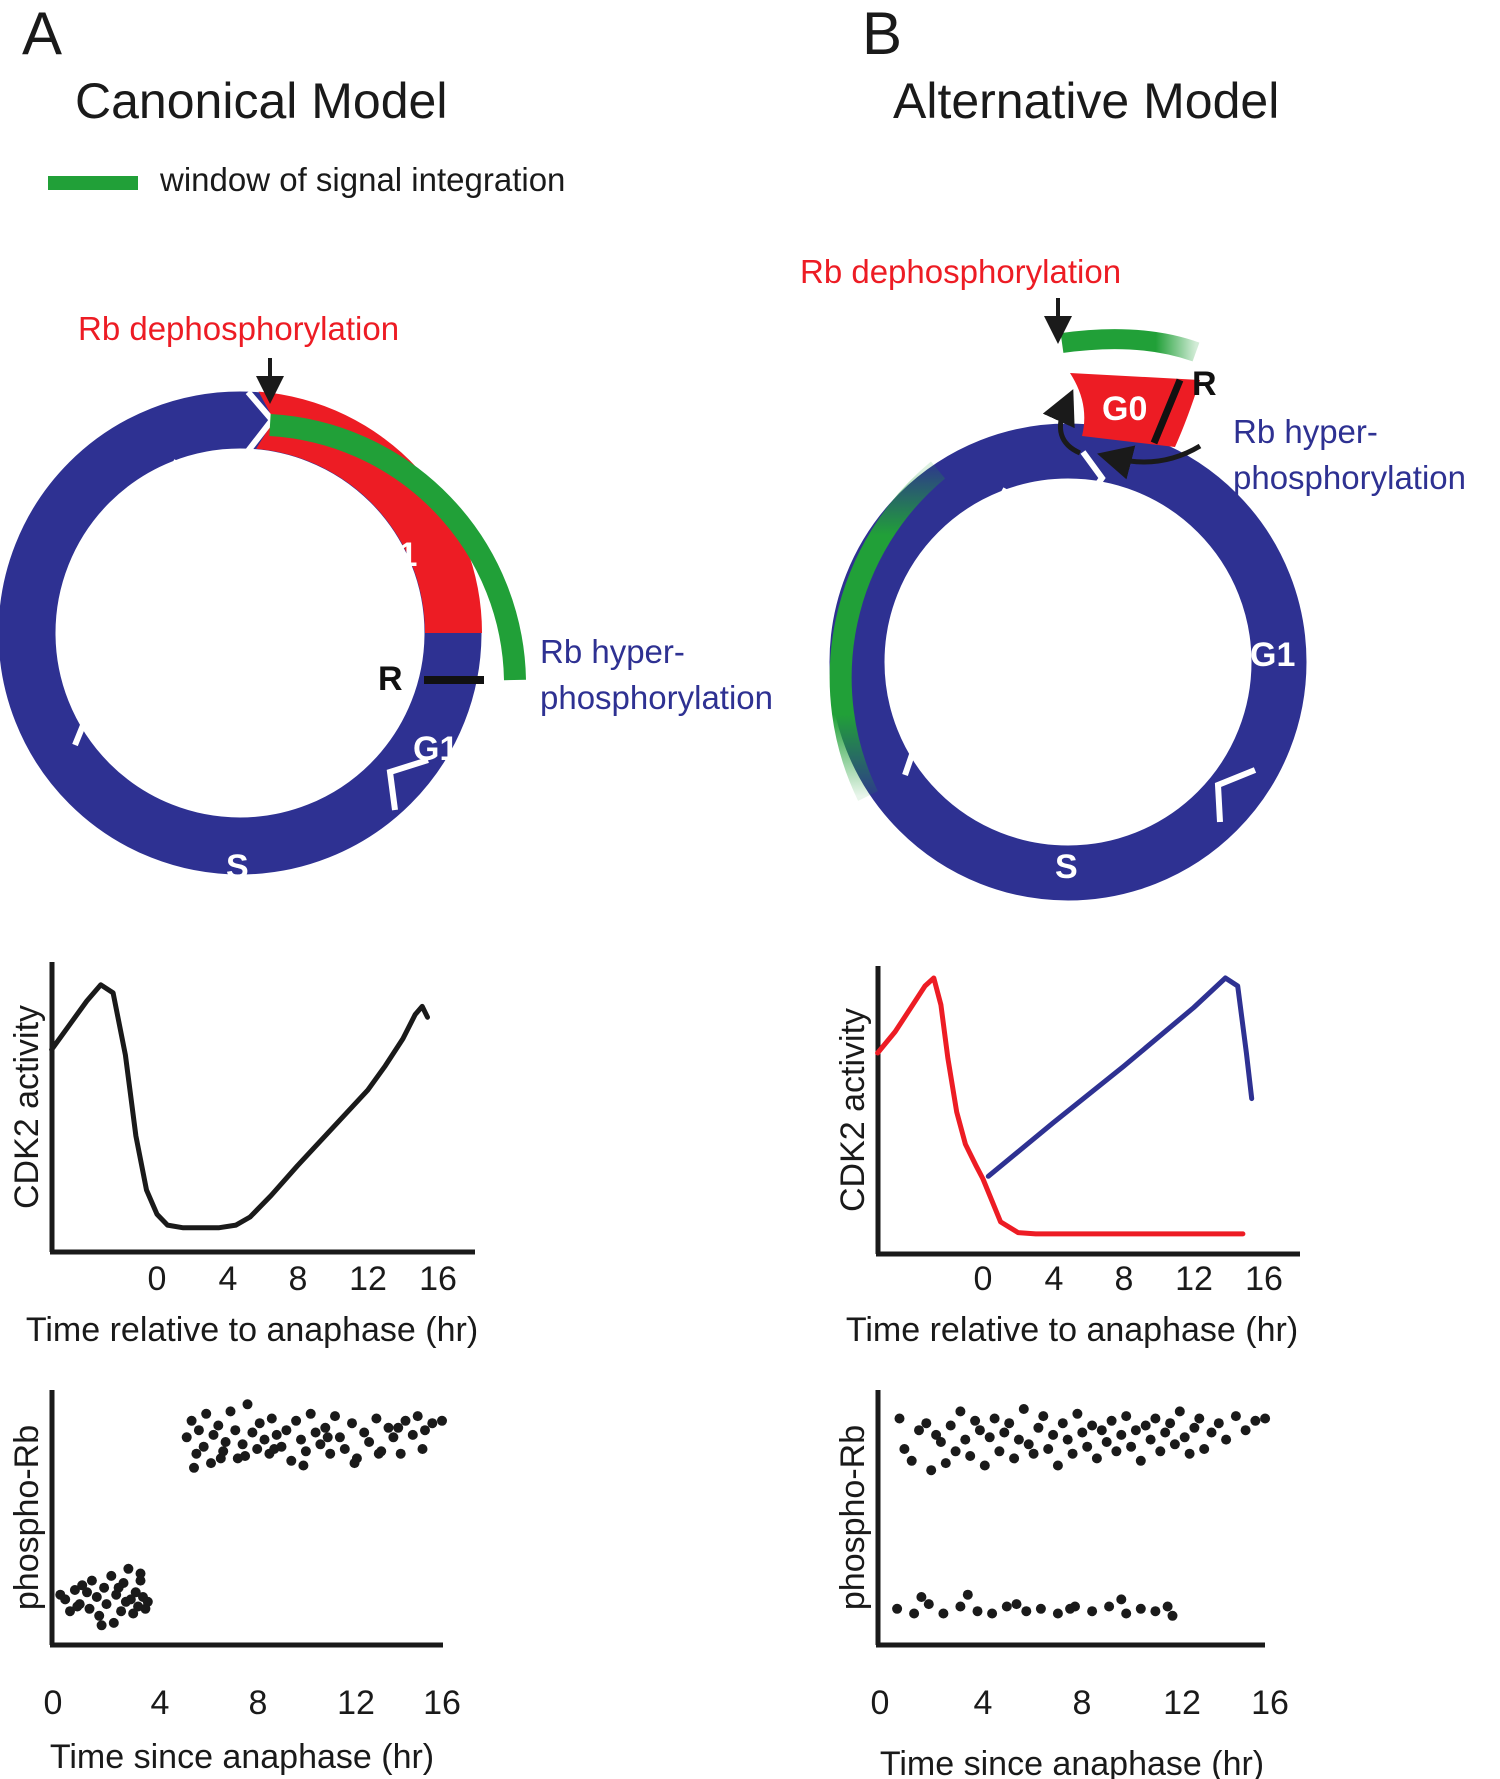 The height and width of the screenshot is (1779, 1500). I want to click on phase-g1-bottom-label: G1, so click(435, 749).